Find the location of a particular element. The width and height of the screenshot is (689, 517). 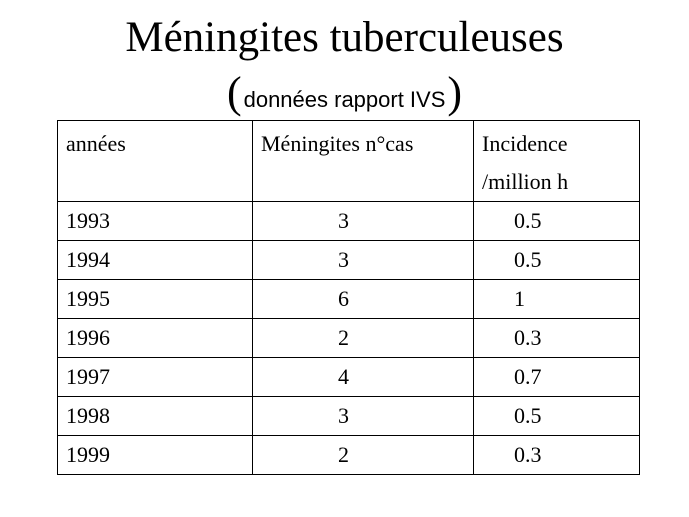

header-incidence-text: Incidence /million h is located at coordinates (525, 162).